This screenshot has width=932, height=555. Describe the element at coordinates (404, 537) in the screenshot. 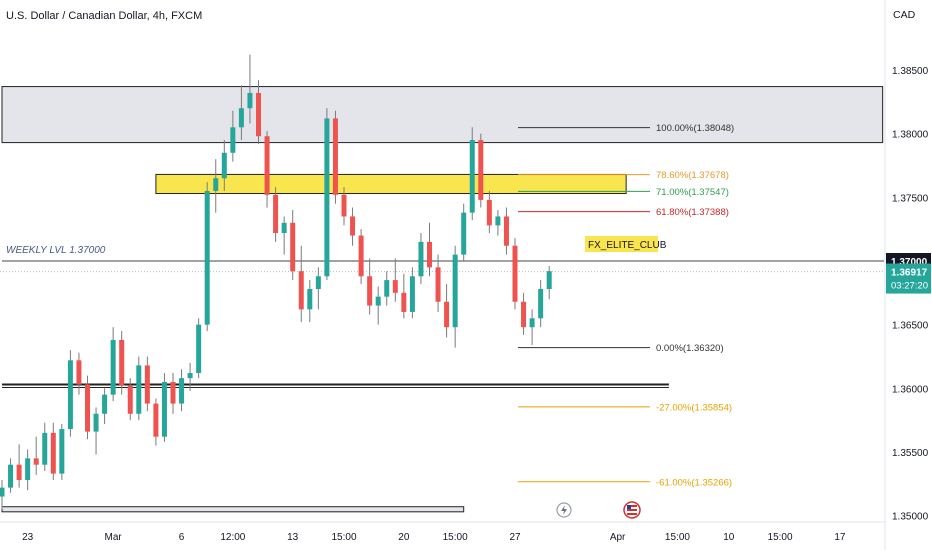

I see `time-tick-6: 20` at that location.